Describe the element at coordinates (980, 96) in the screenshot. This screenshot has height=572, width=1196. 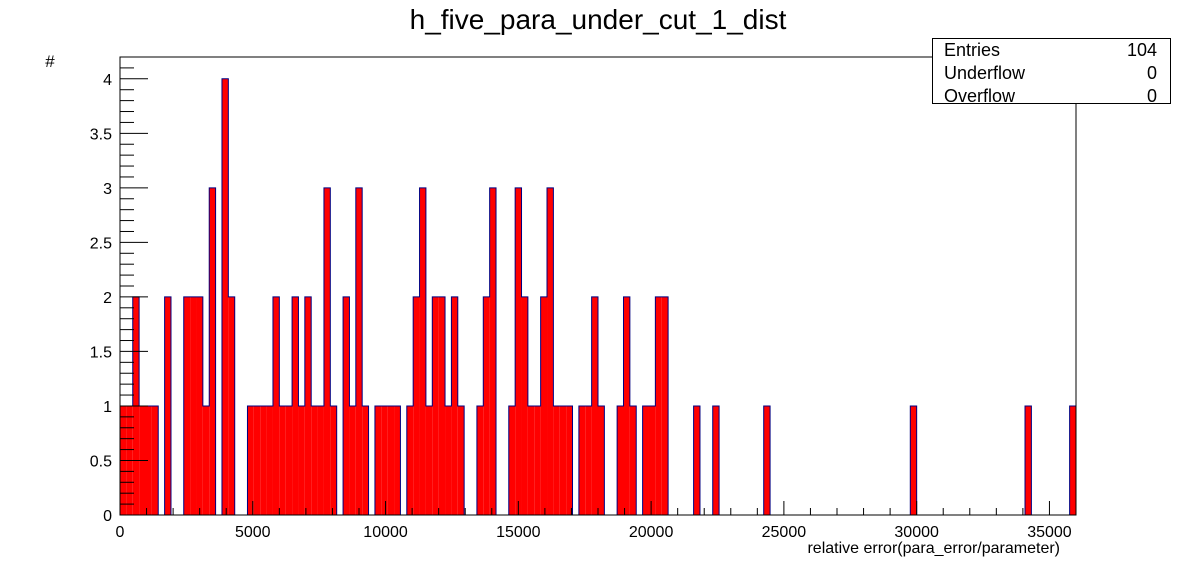
I see `stats-label: Overflow` at that location.